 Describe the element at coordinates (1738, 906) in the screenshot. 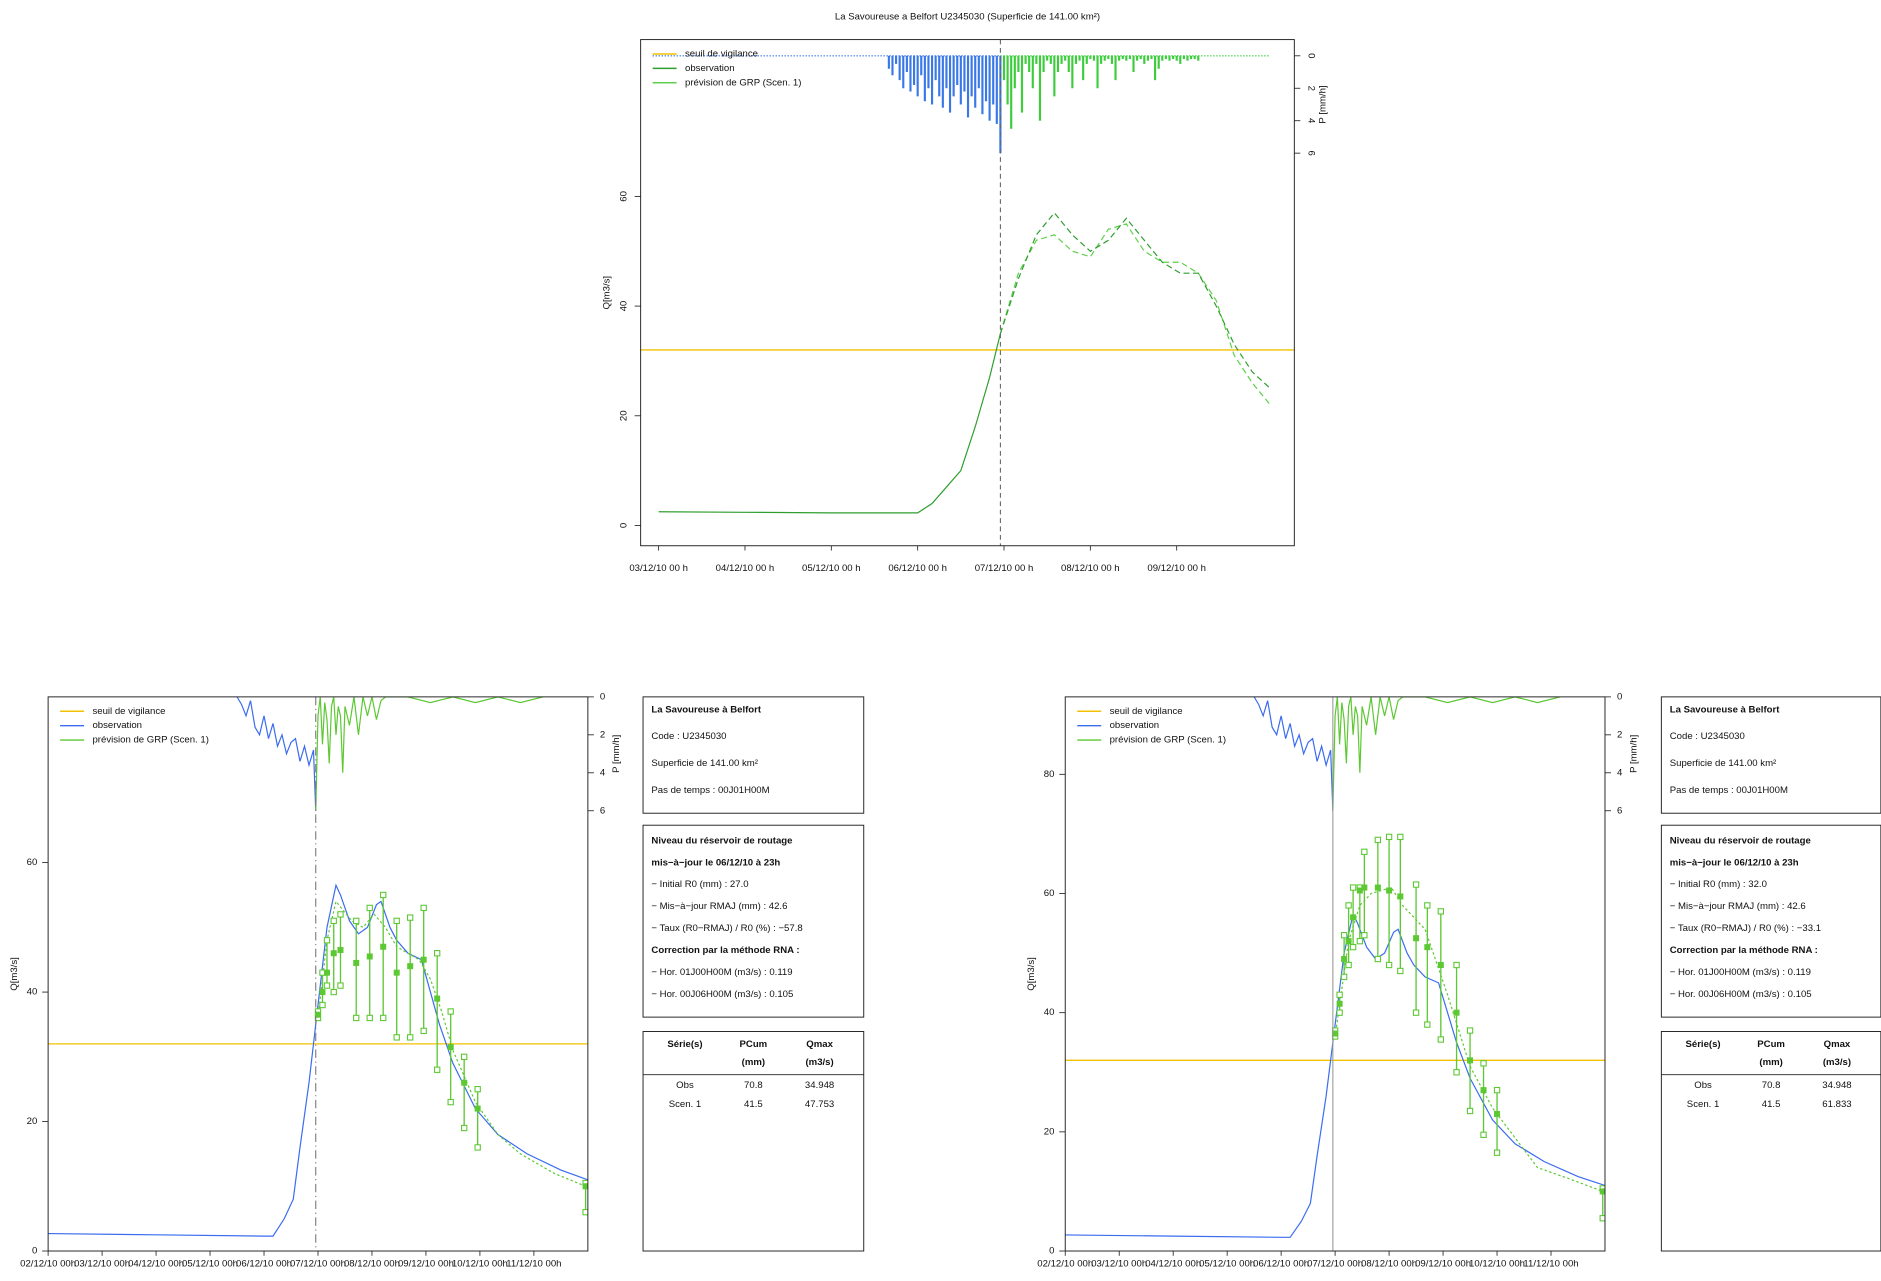

I see `reservoir-line: − Mis−à−jour RMAJ (mm) : 42.6` at that location.